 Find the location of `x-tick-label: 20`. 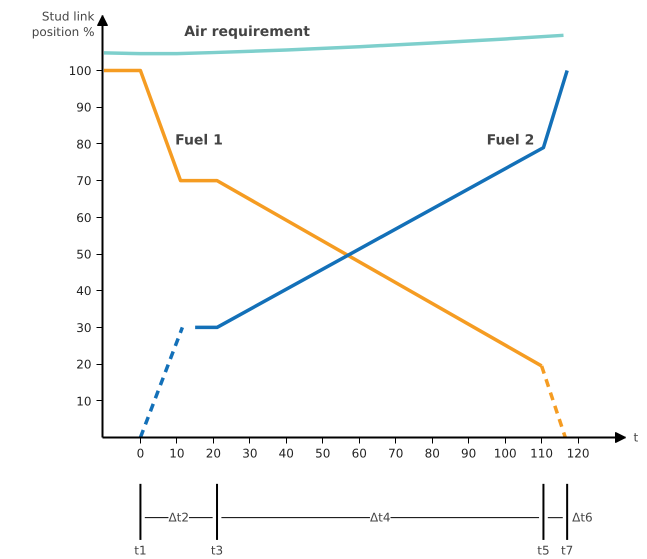

x-tick-label: 20 is located at coordinates (214, 453).